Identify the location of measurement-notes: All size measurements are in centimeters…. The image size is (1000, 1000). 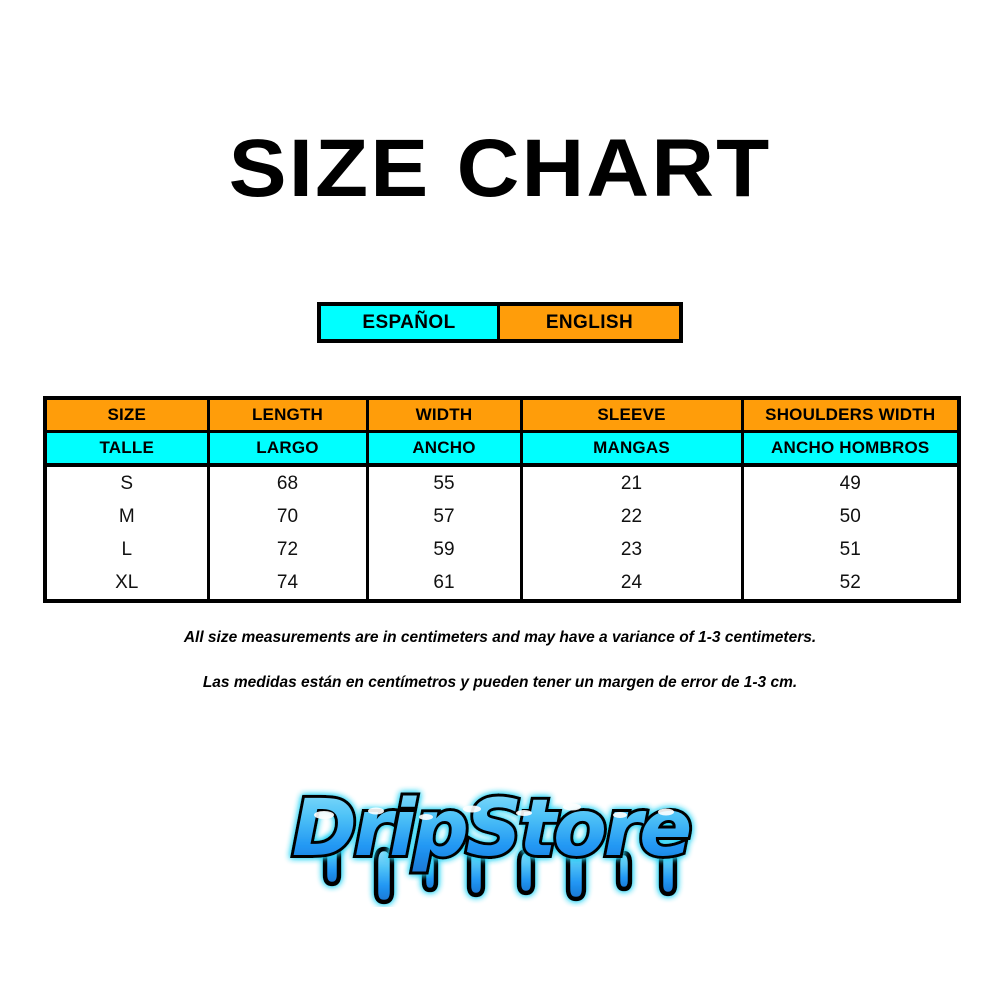
(500, 660).